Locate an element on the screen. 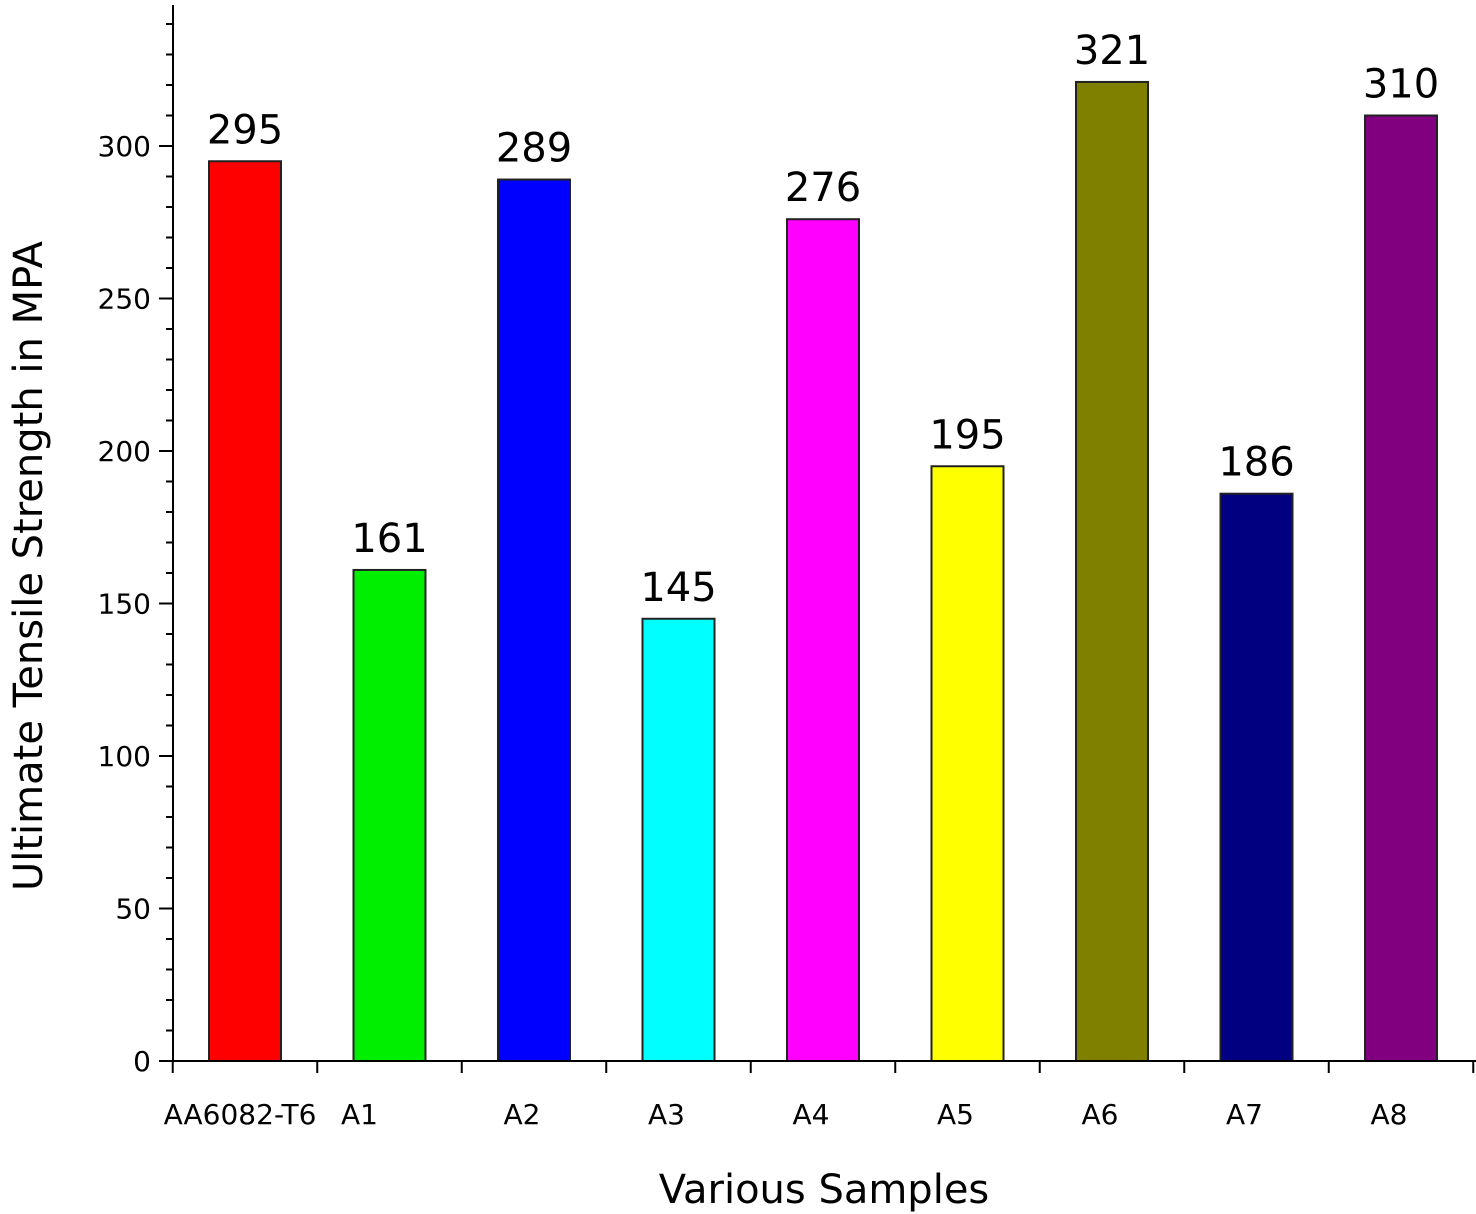 Image resolution: width=1476 pixels, height=1214 pixels. bar-a1 is located at coordinates (389, 815).